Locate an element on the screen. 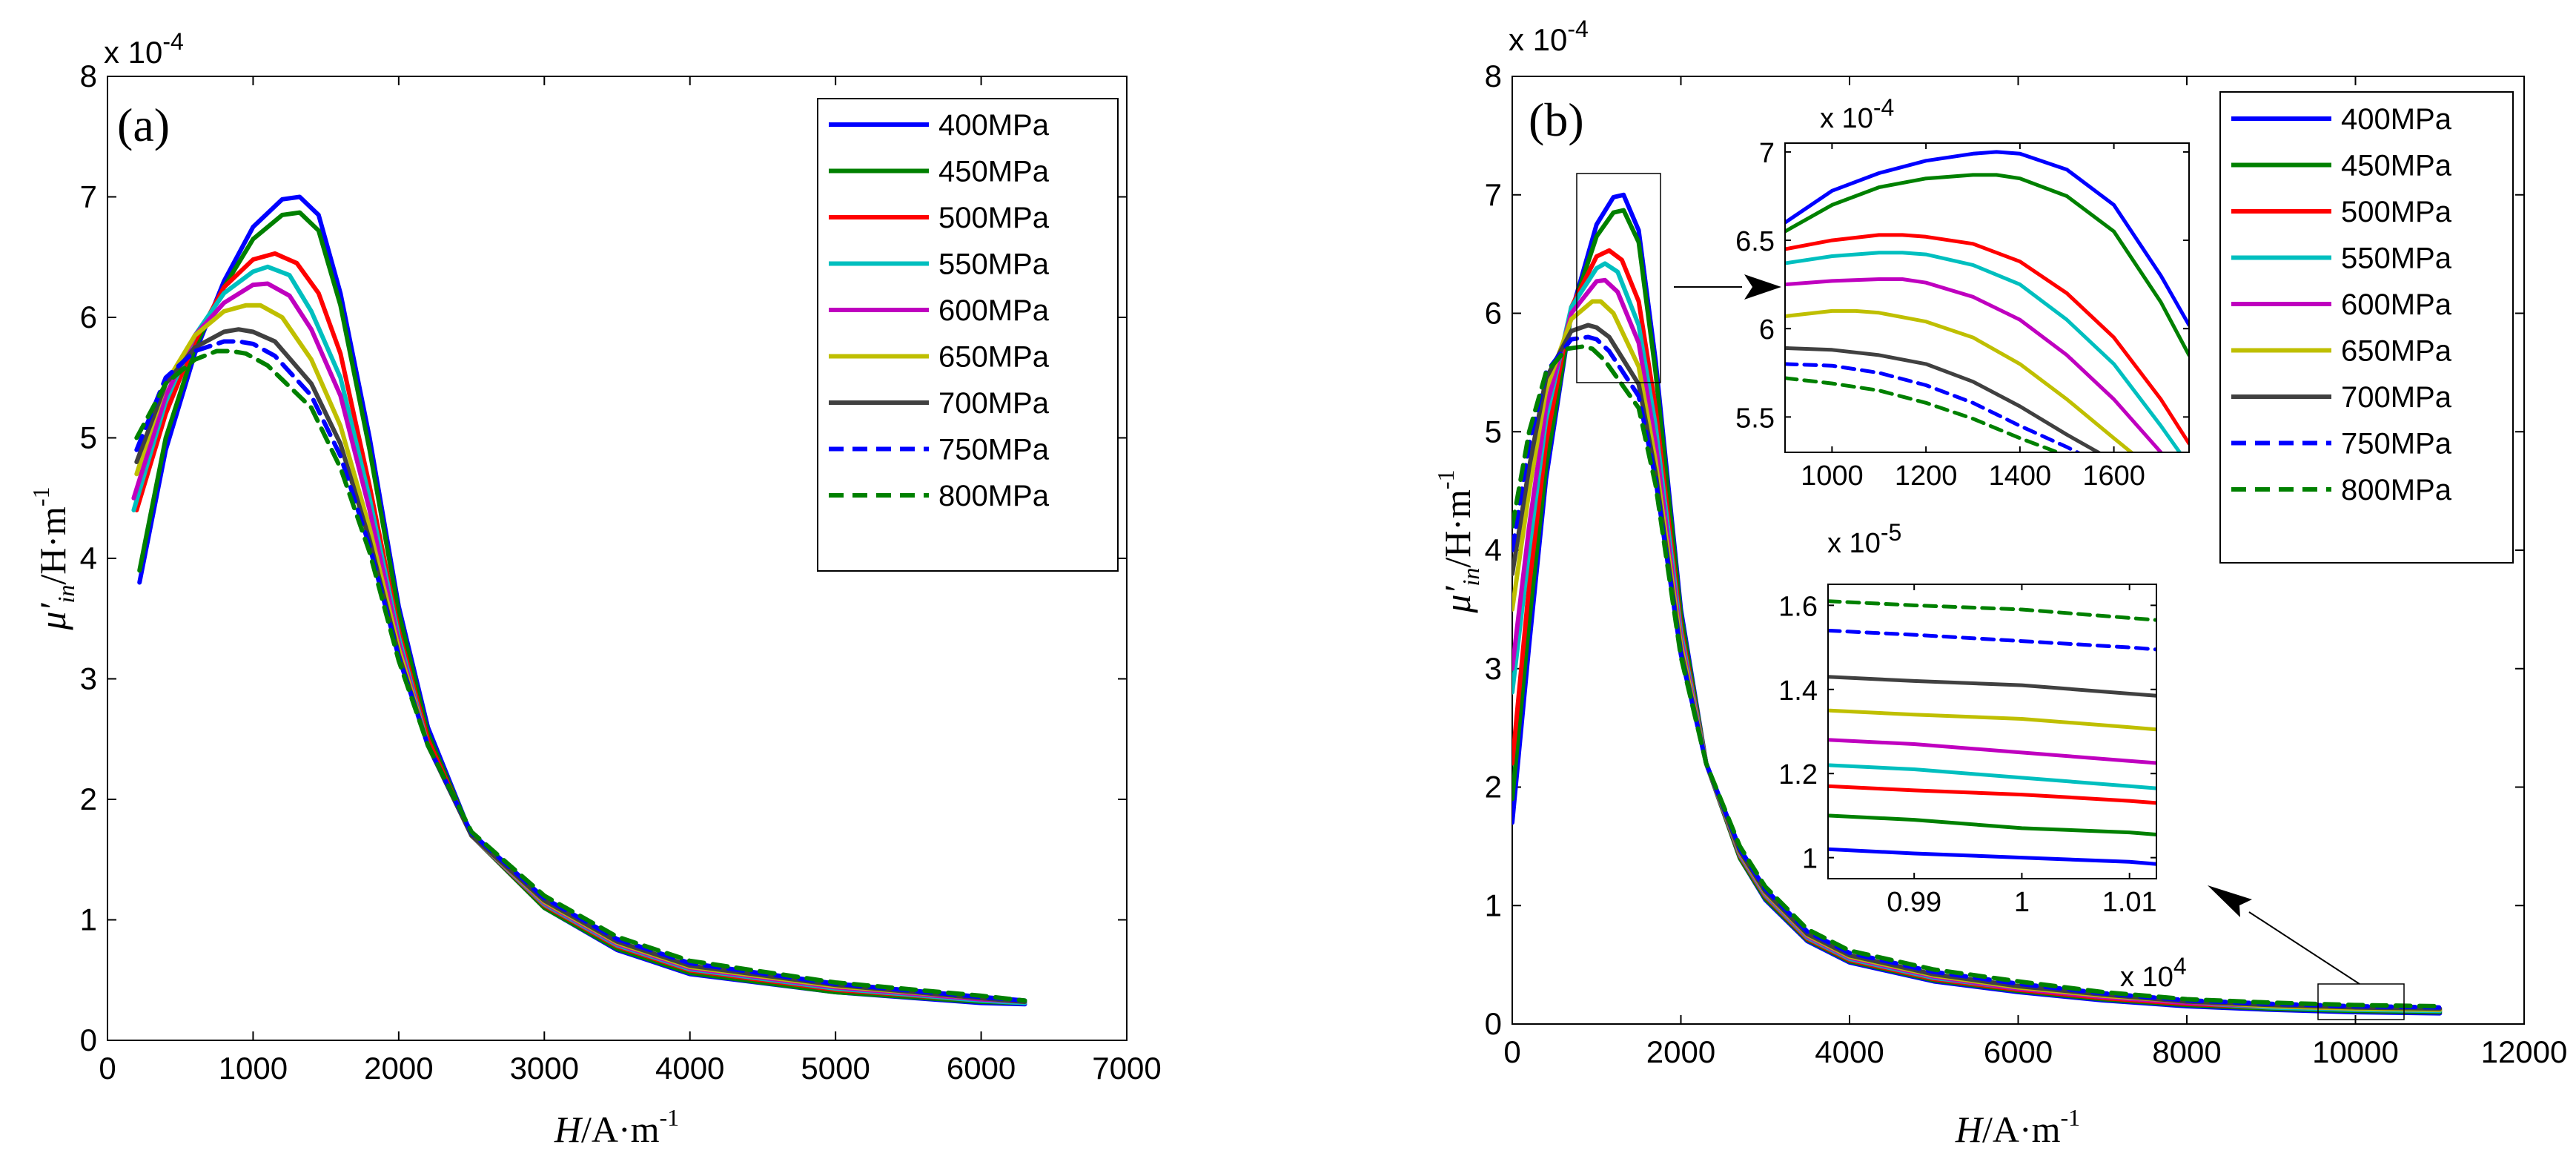 Image resolution: width=2576 pixels, height=1156 pixels. y-tick-label: 2 is located at coordinates (88, 799).